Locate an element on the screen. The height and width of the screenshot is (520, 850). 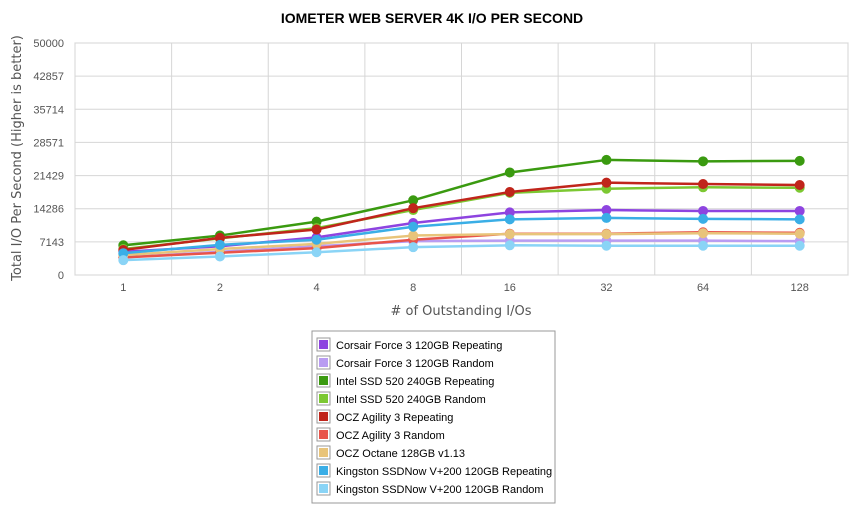
chart-title: IOMETER WEB SERVER 4K I/O PER SECOND is located at coordinates (432, 18).